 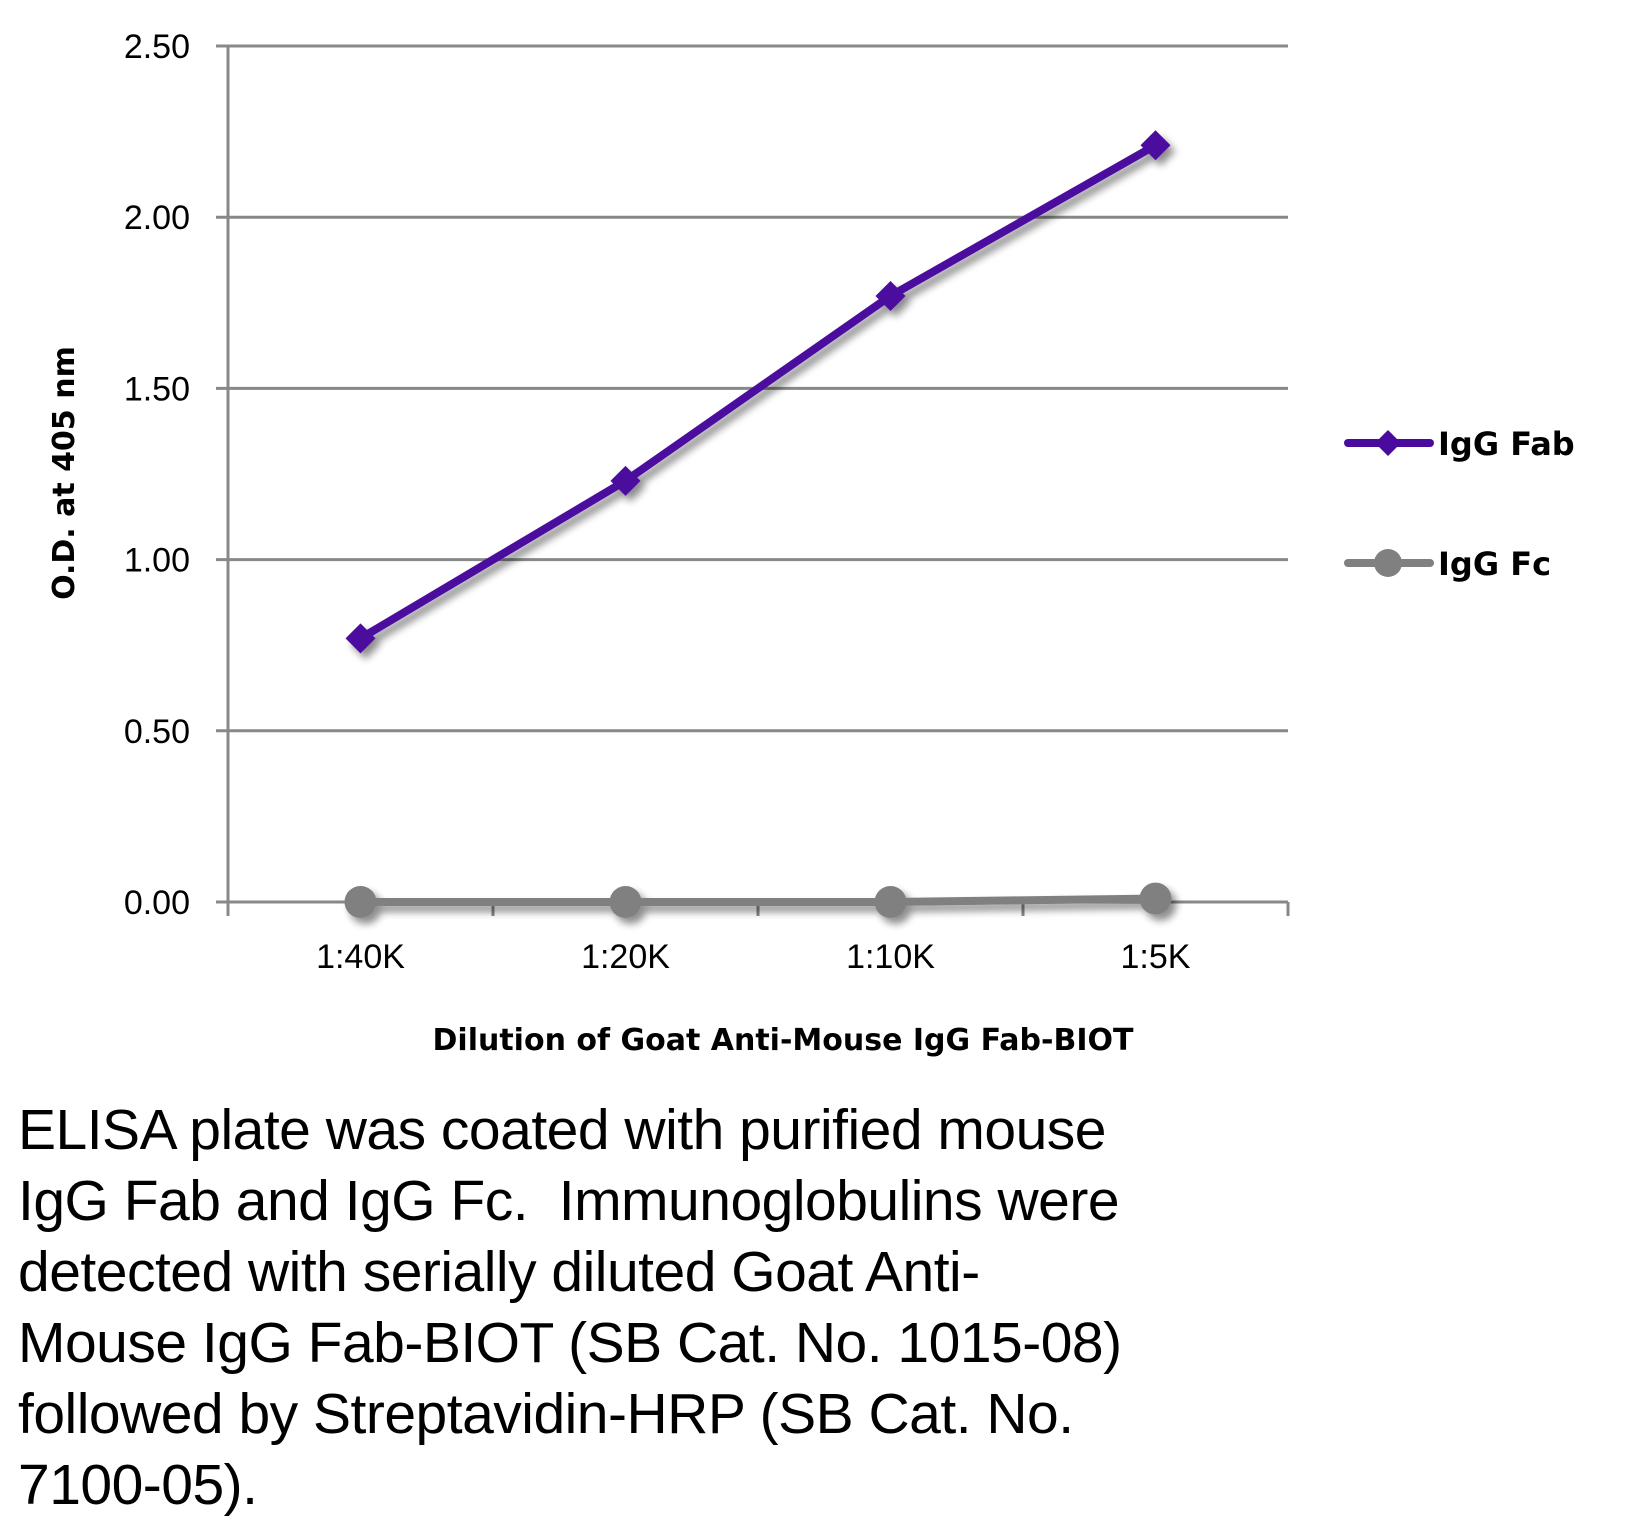 What do you see at coordinates (1459, 504) in the screenshot?
I see `legend: IgG Fab IgG Fc` at bounding box center [1459, 504].